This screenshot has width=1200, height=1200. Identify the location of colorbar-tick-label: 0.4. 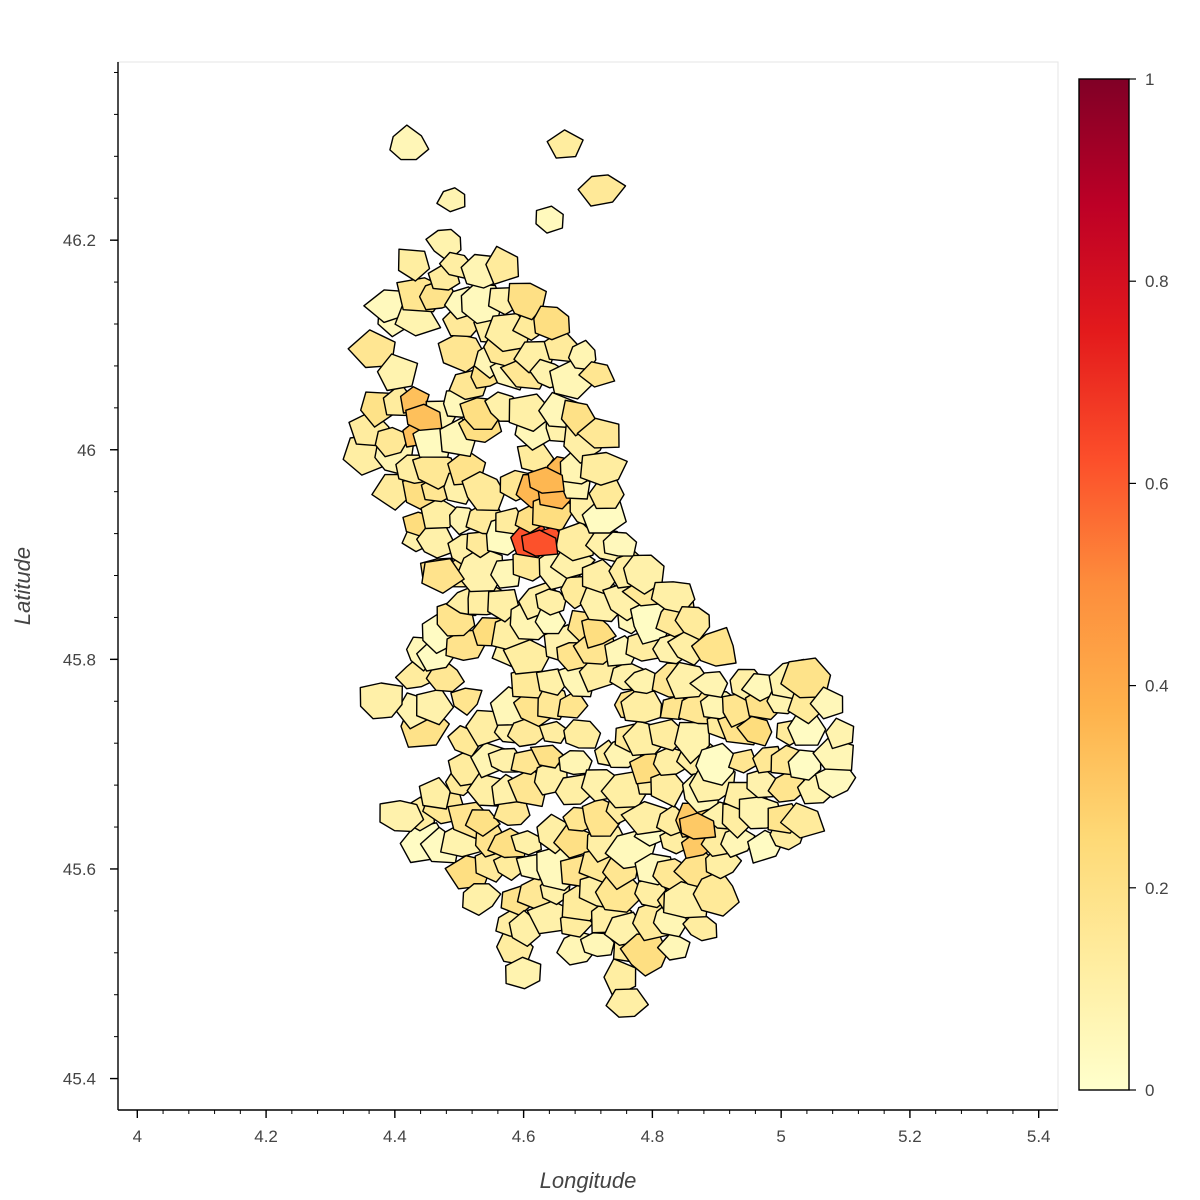
(1157, 686).